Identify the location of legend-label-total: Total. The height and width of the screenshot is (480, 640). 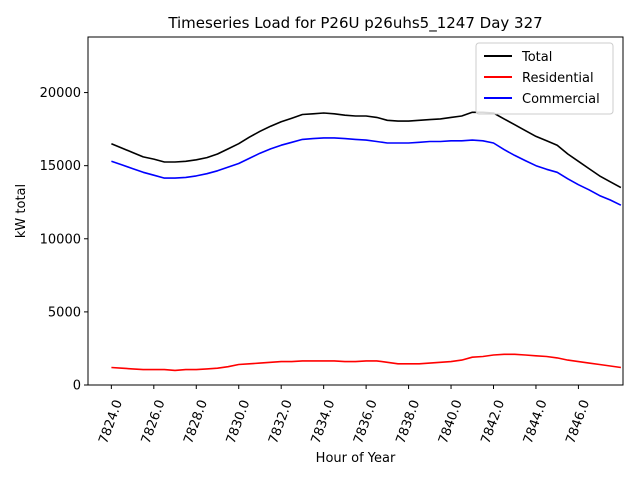
(536, 57).